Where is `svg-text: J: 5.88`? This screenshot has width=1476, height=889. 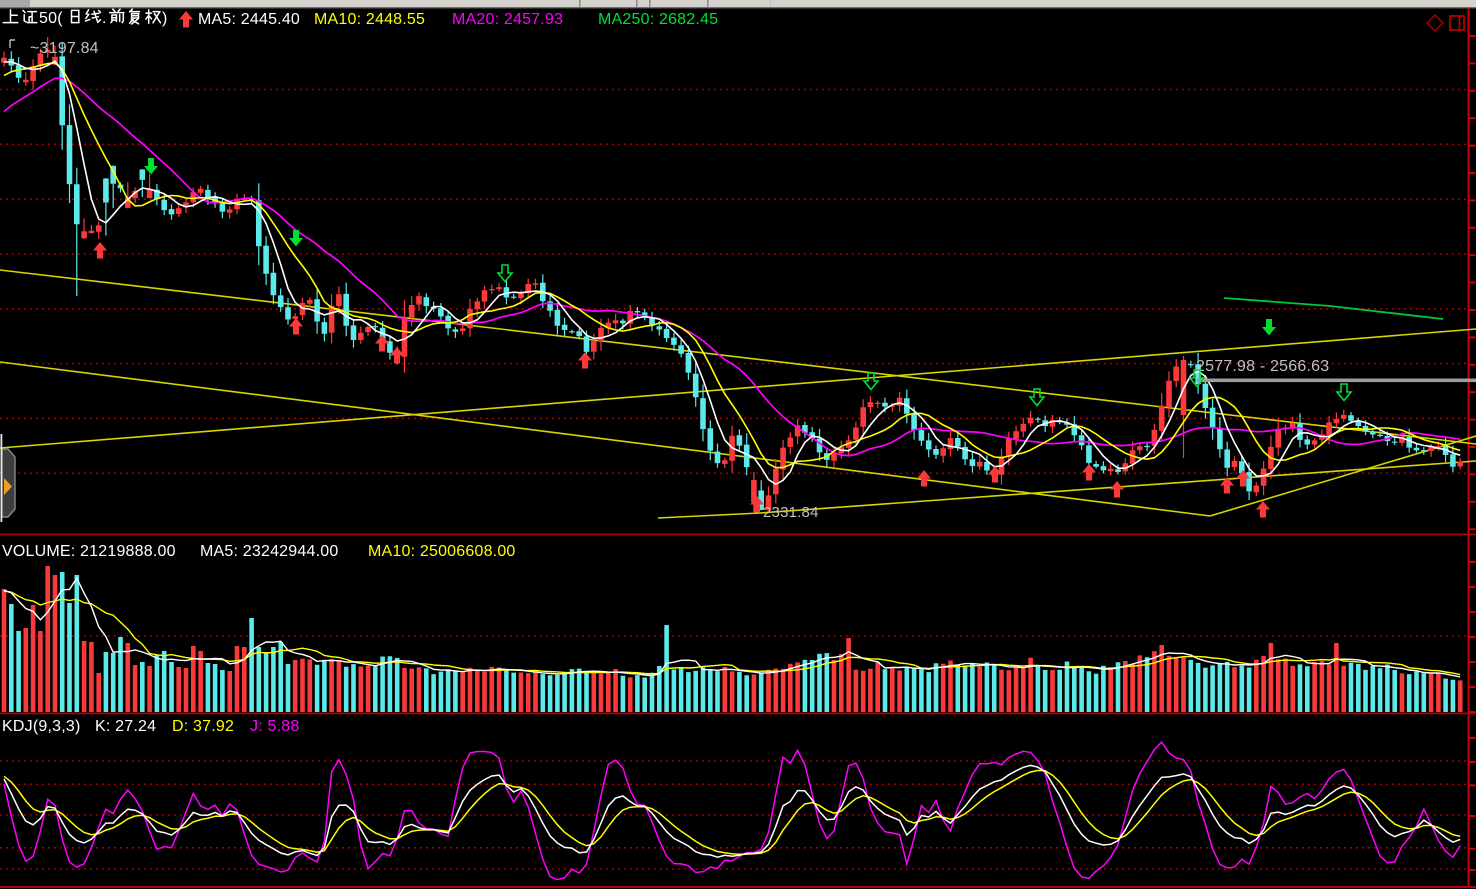
svg-text: J: 5.88 is located at coordinates (274, 726).